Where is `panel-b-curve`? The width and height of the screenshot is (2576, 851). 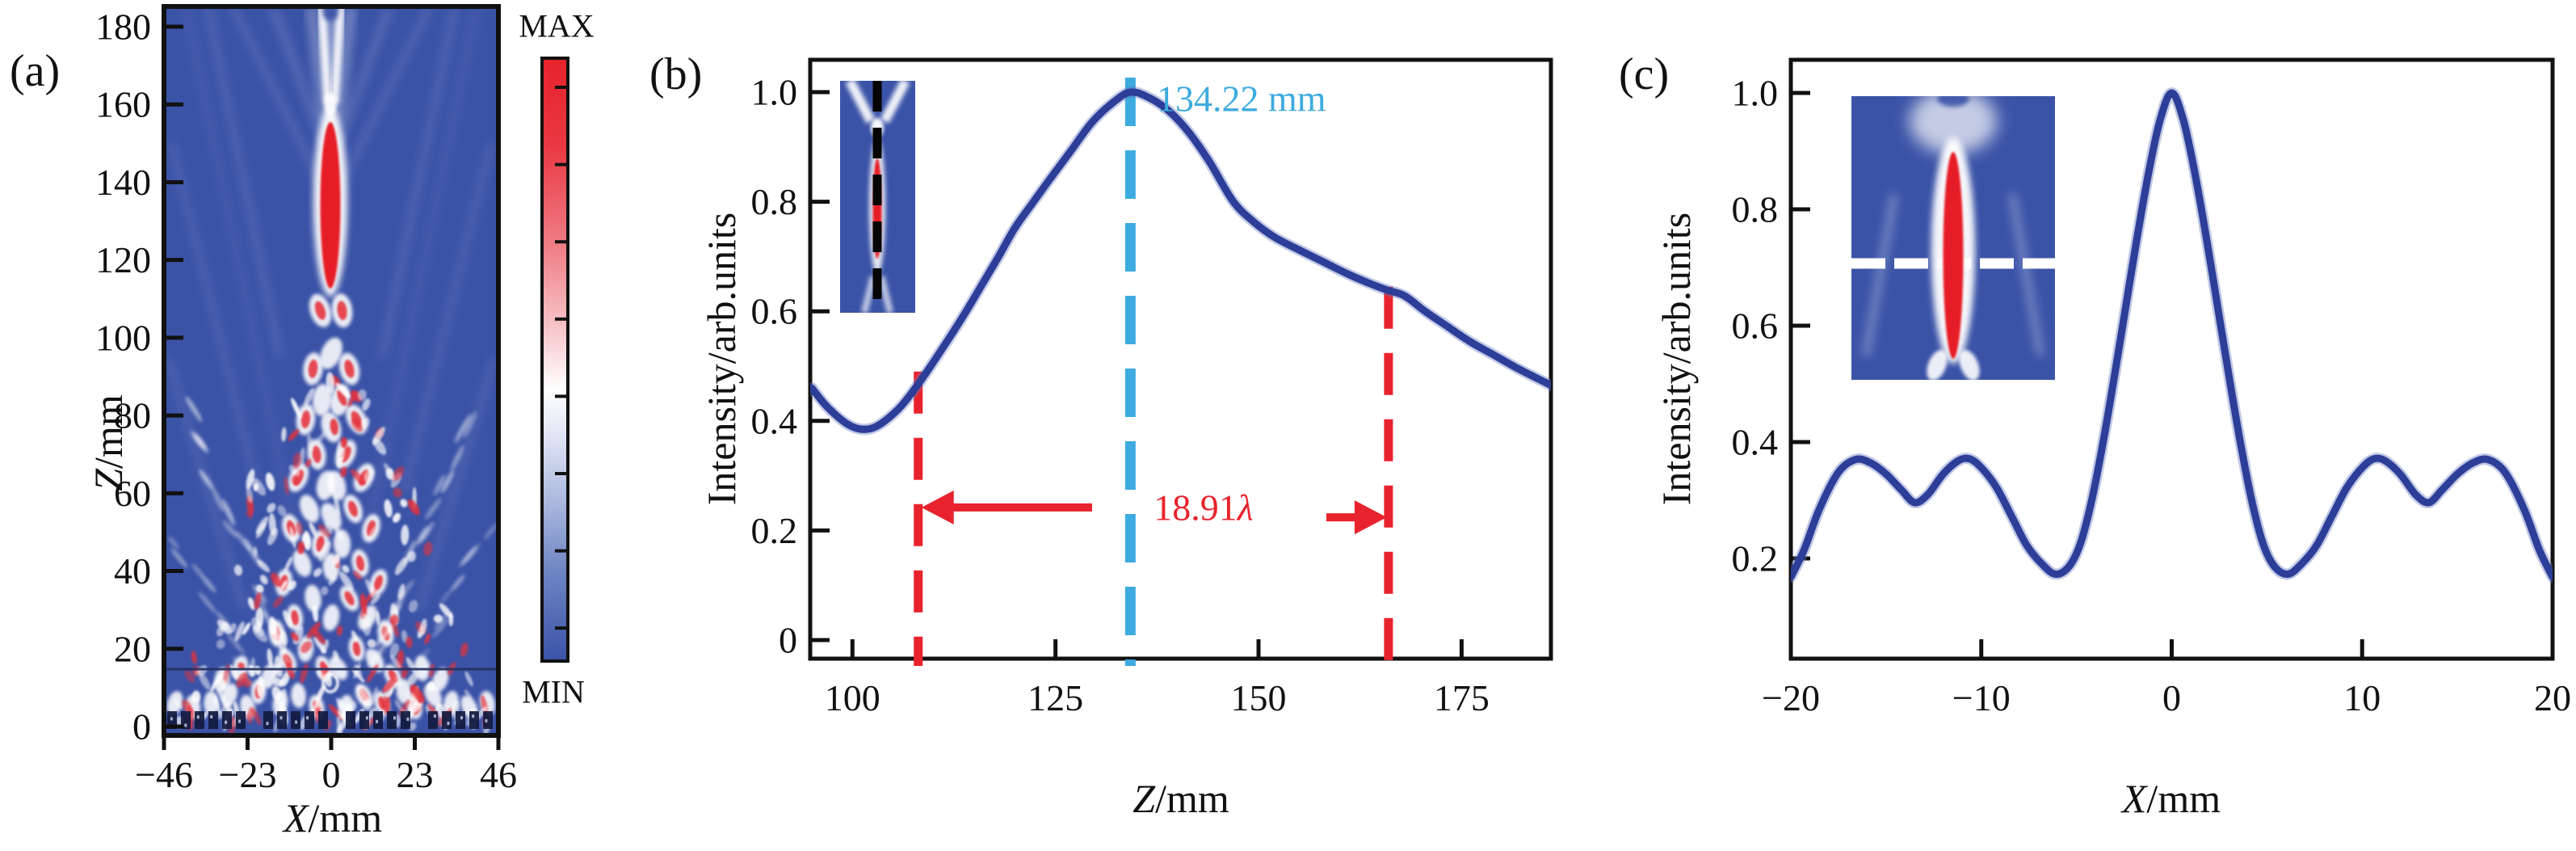
panel-b-curve is located at coordinates (1180, 261).